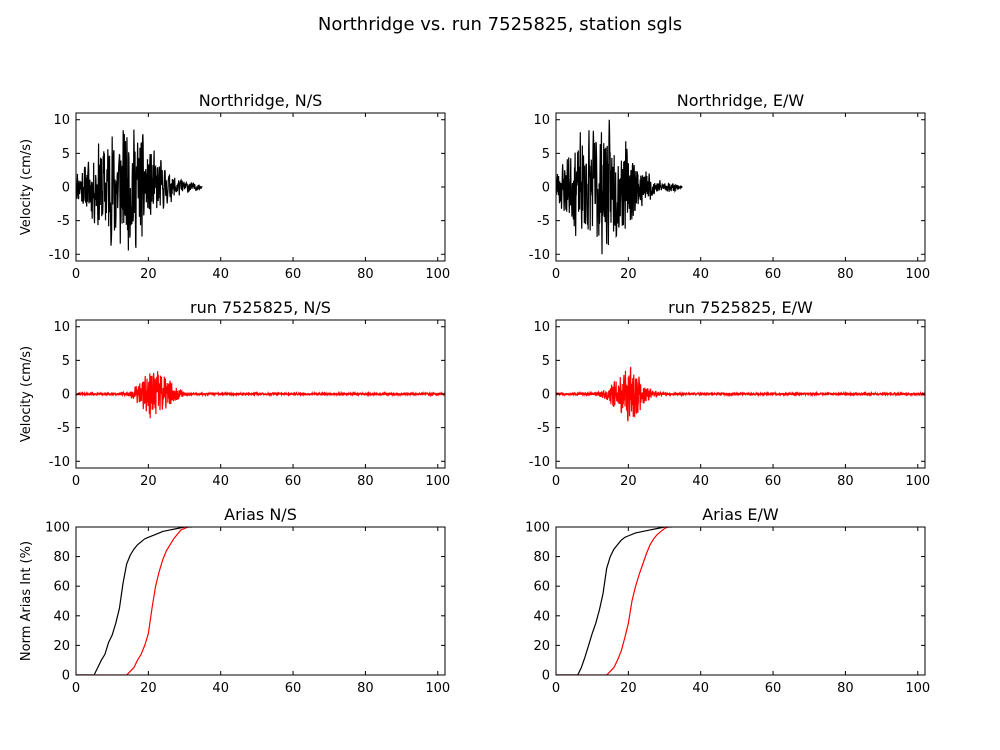 The image size is (1000, 750). I want to click on arias-ew-xtick-label: 80, so click(845, 688).